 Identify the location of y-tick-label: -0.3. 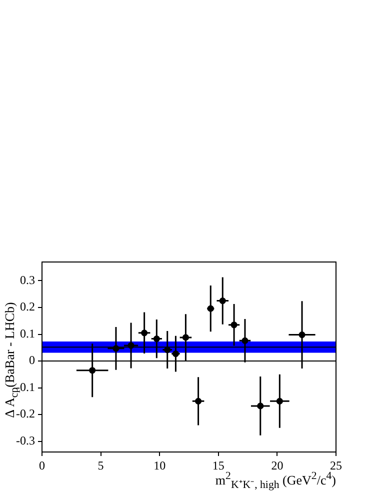
(25, 440).